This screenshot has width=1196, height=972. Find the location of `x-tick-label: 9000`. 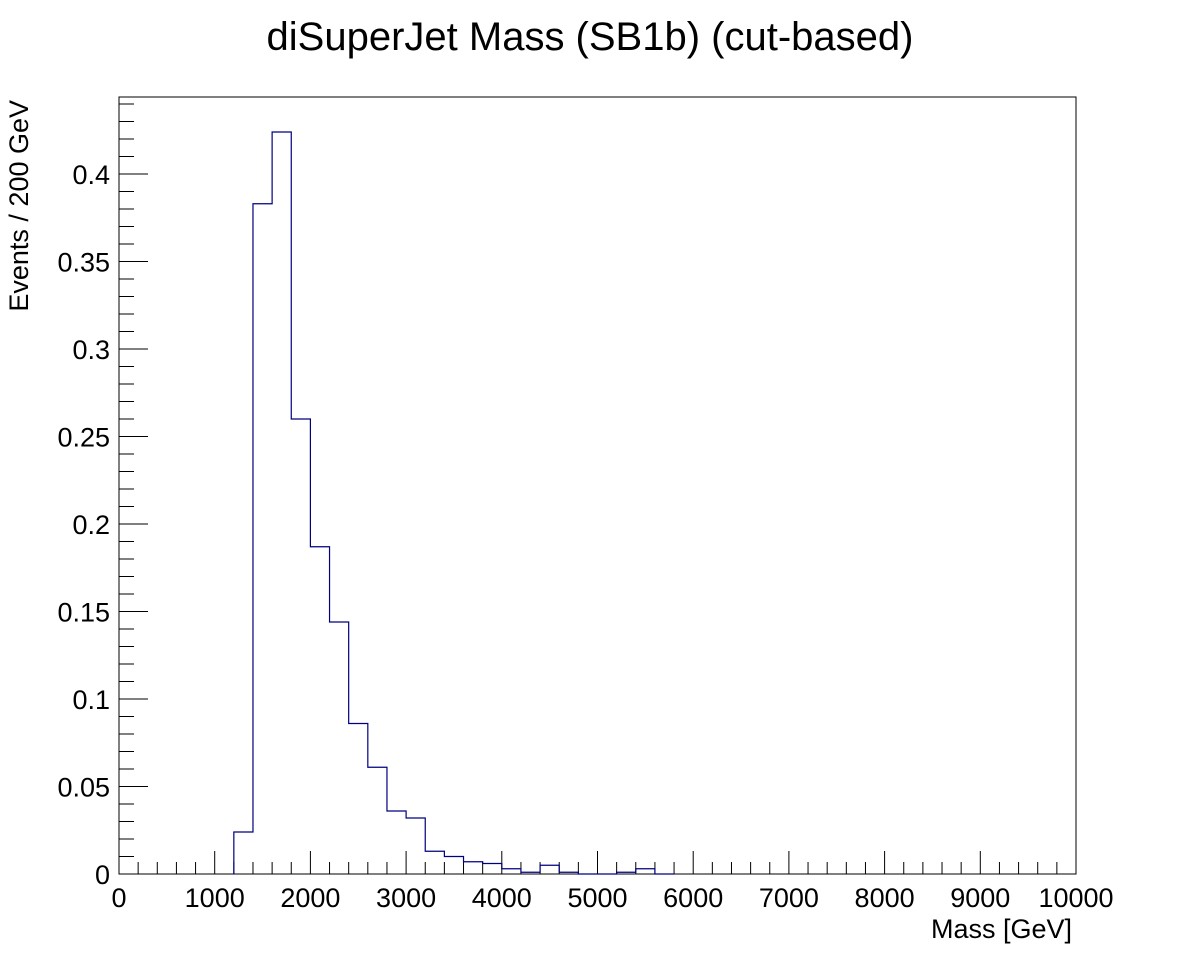

x-tick-label: 9000 is located at coordinates (980, 898).